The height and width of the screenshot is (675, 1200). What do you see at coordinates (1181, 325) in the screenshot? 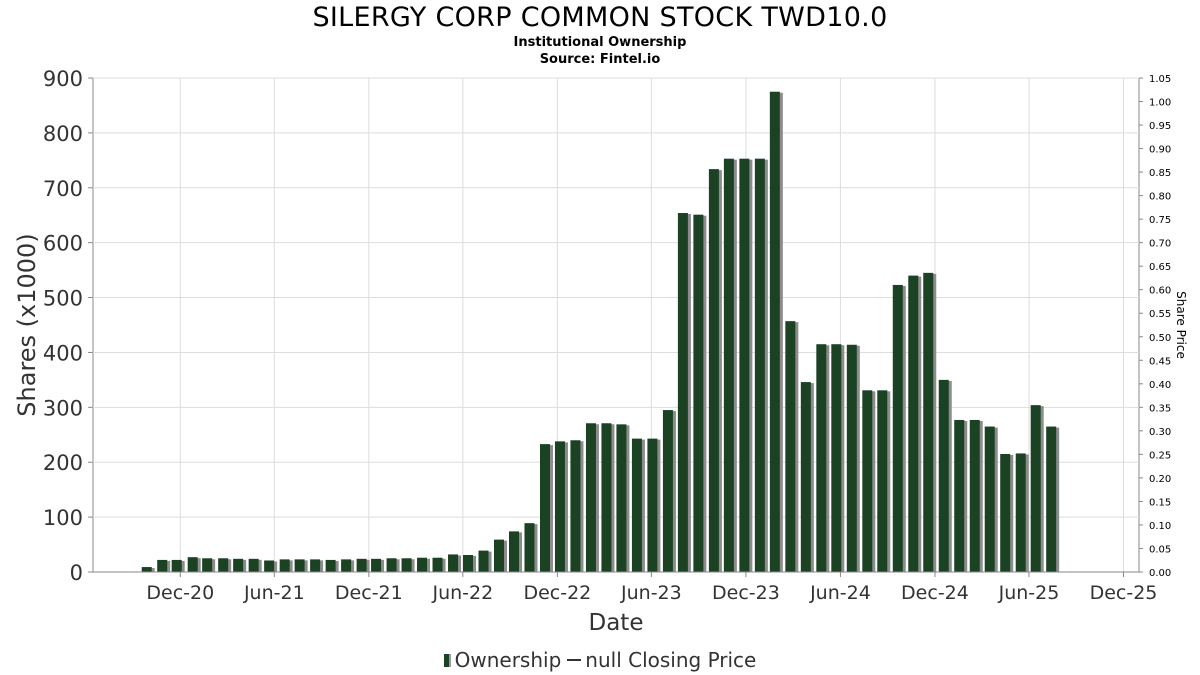
I see `y2-axis-label: Share Price` at bounding box center [1181, 325].